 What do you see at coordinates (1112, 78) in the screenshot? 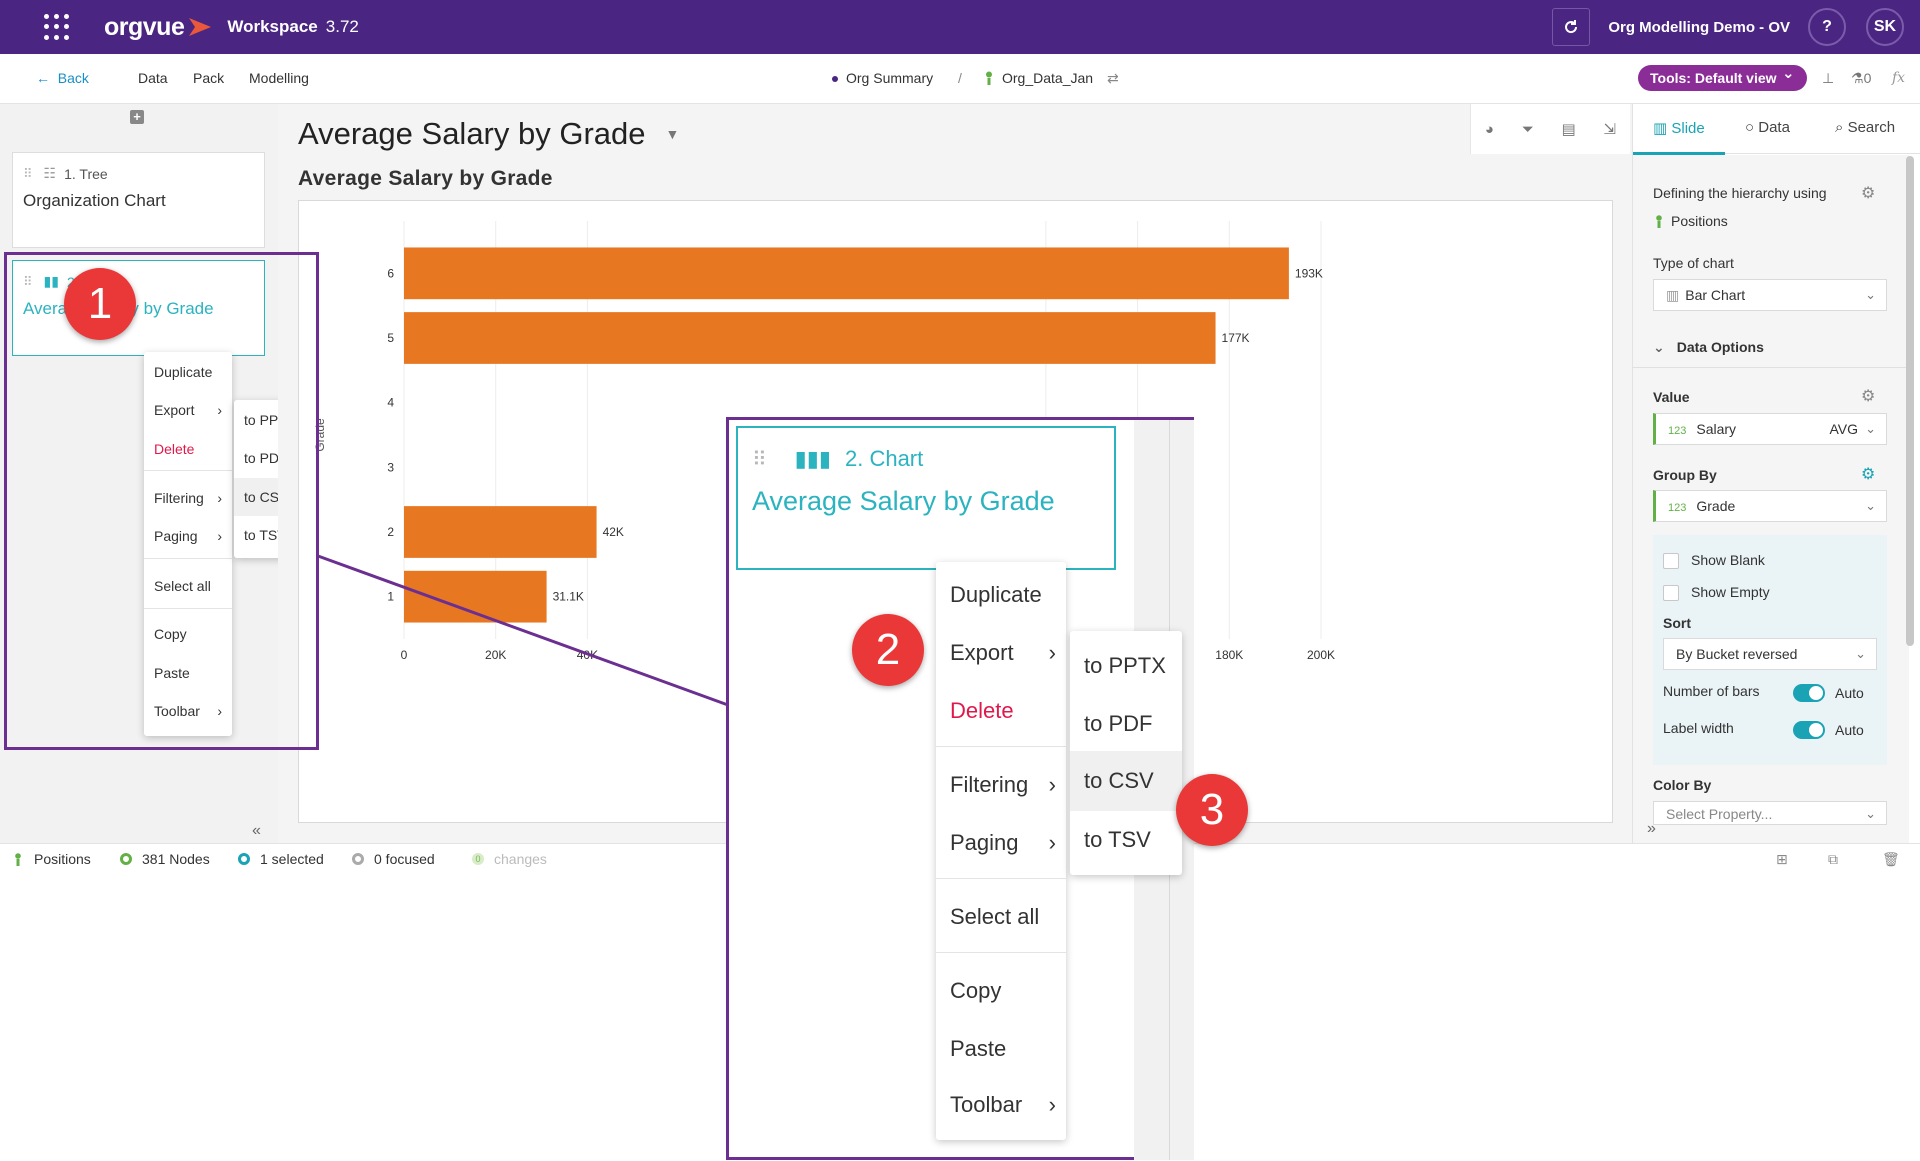
I see `swap-icon: ⇄` at bounding box center [1112, 78].